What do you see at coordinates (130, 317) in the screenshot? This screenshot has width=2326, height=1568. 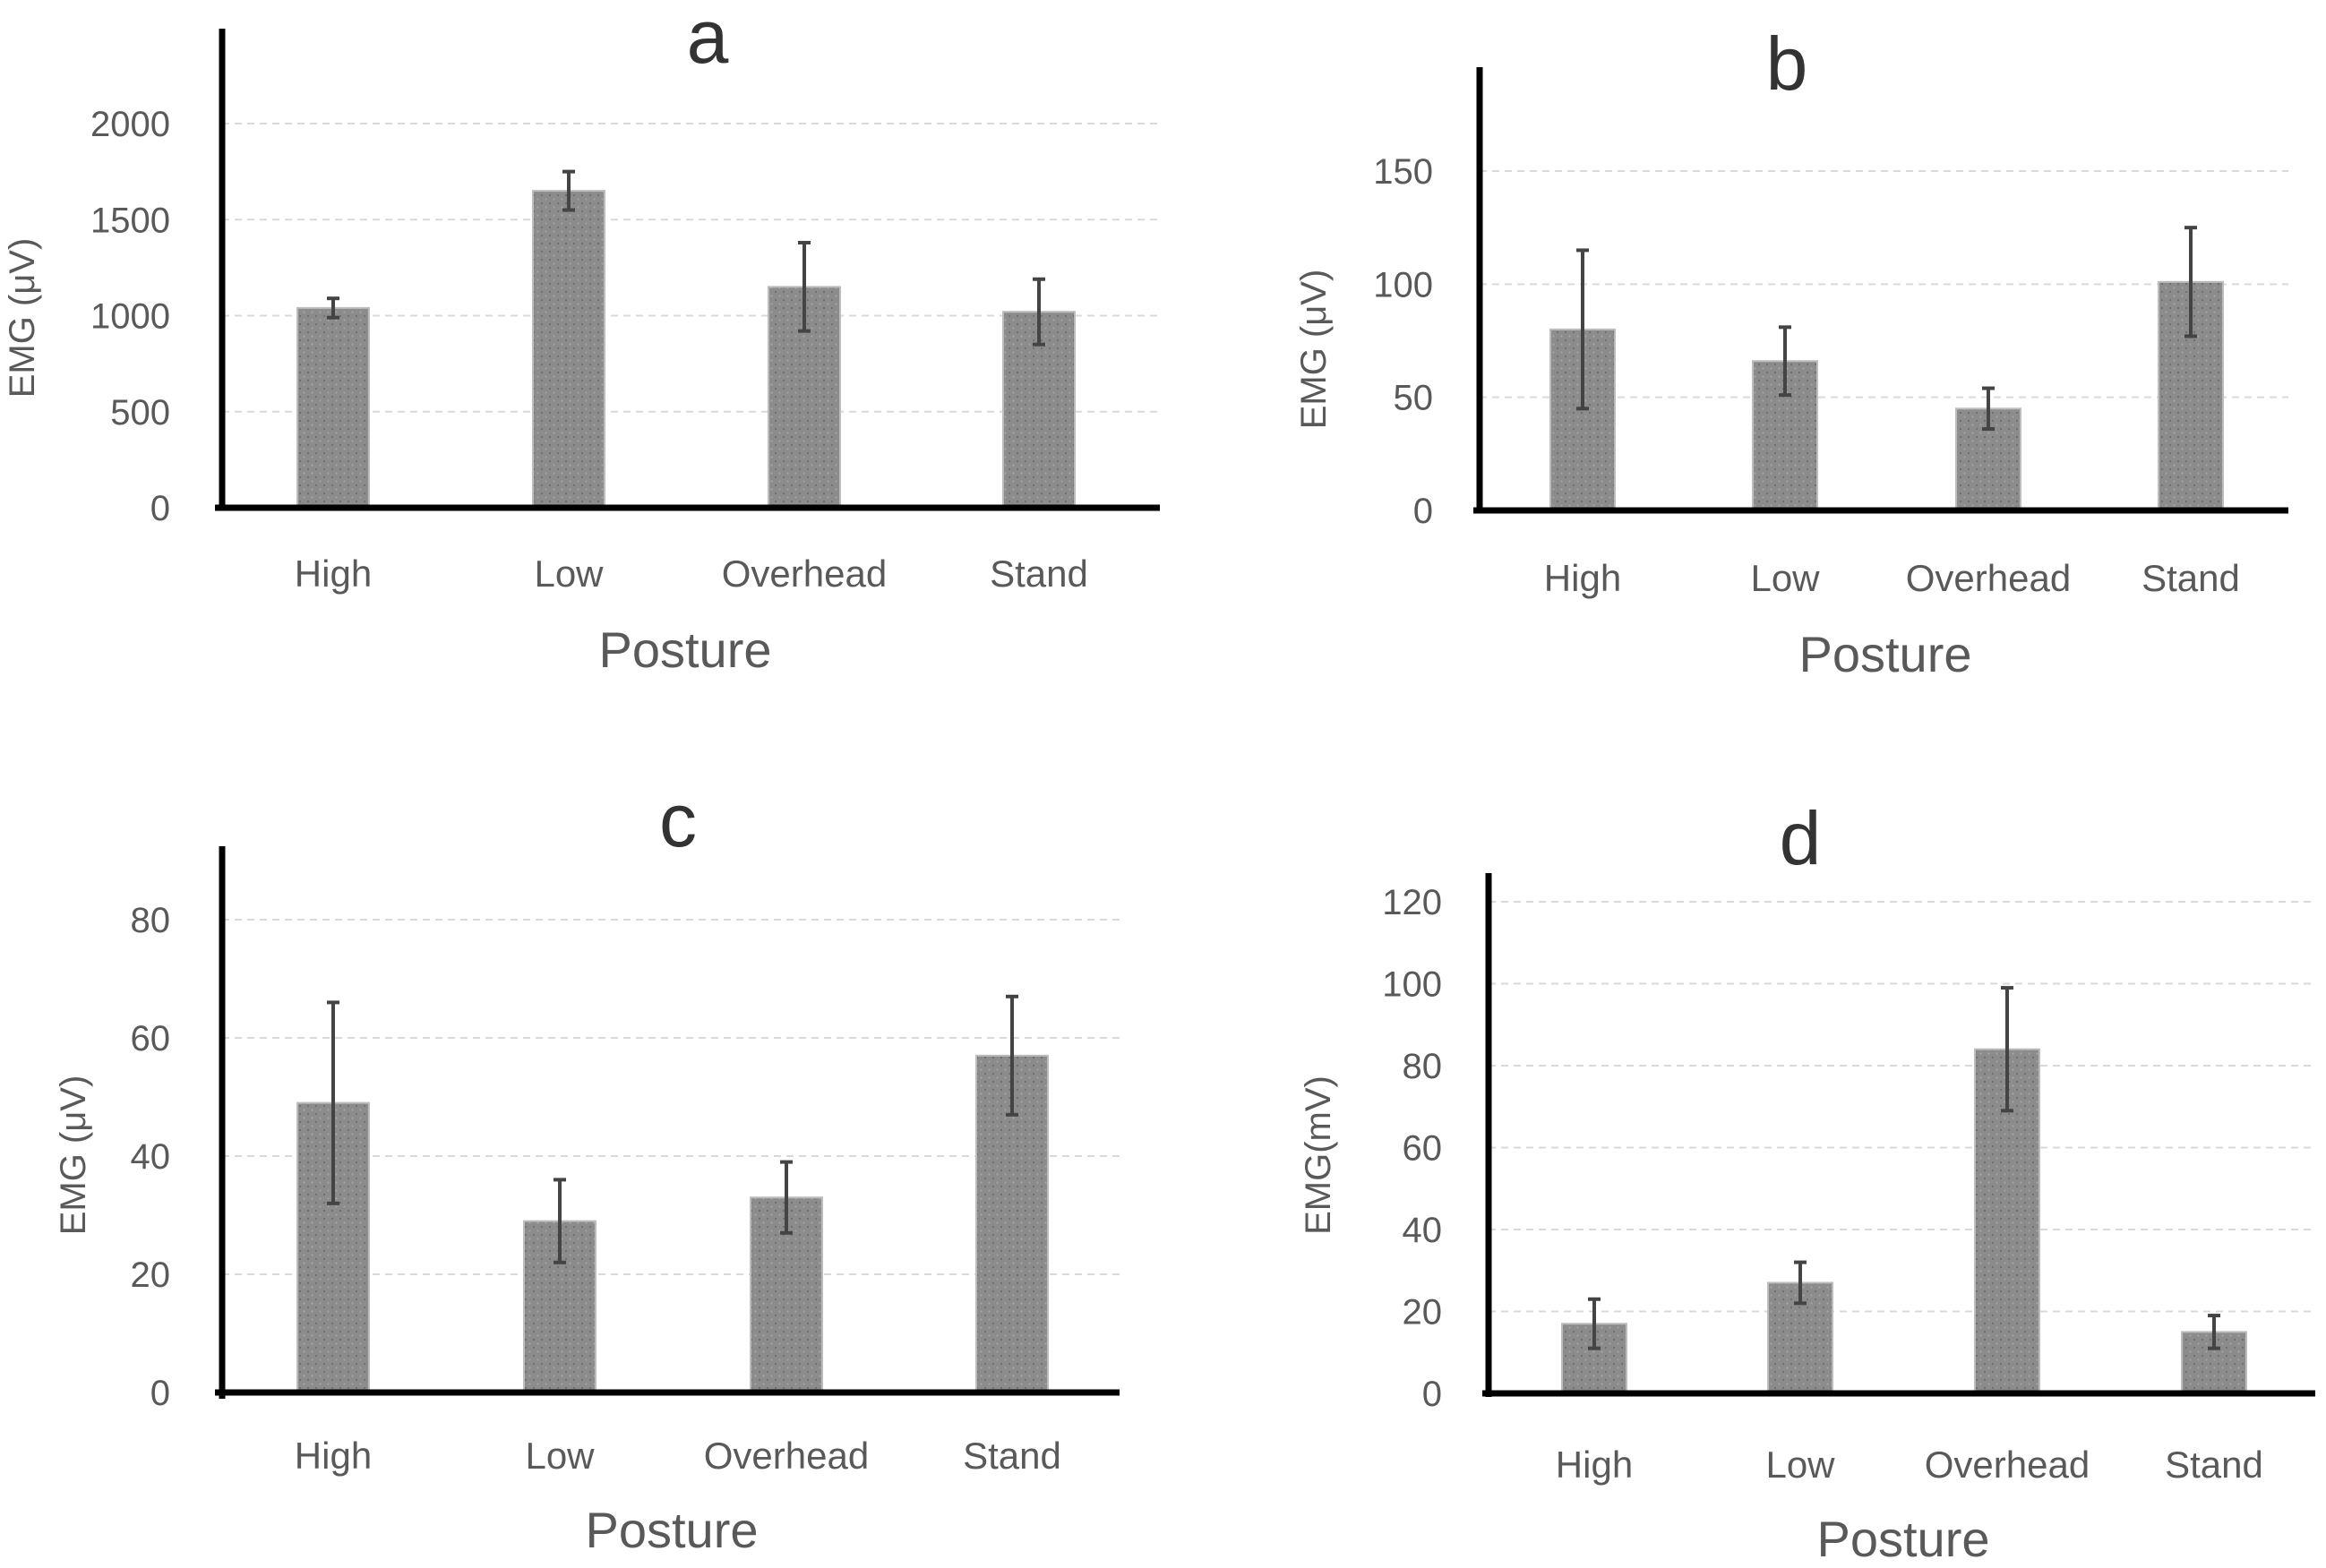 I see `y-tick-label-a-1000: 1000` at bounding box center [130, 317].